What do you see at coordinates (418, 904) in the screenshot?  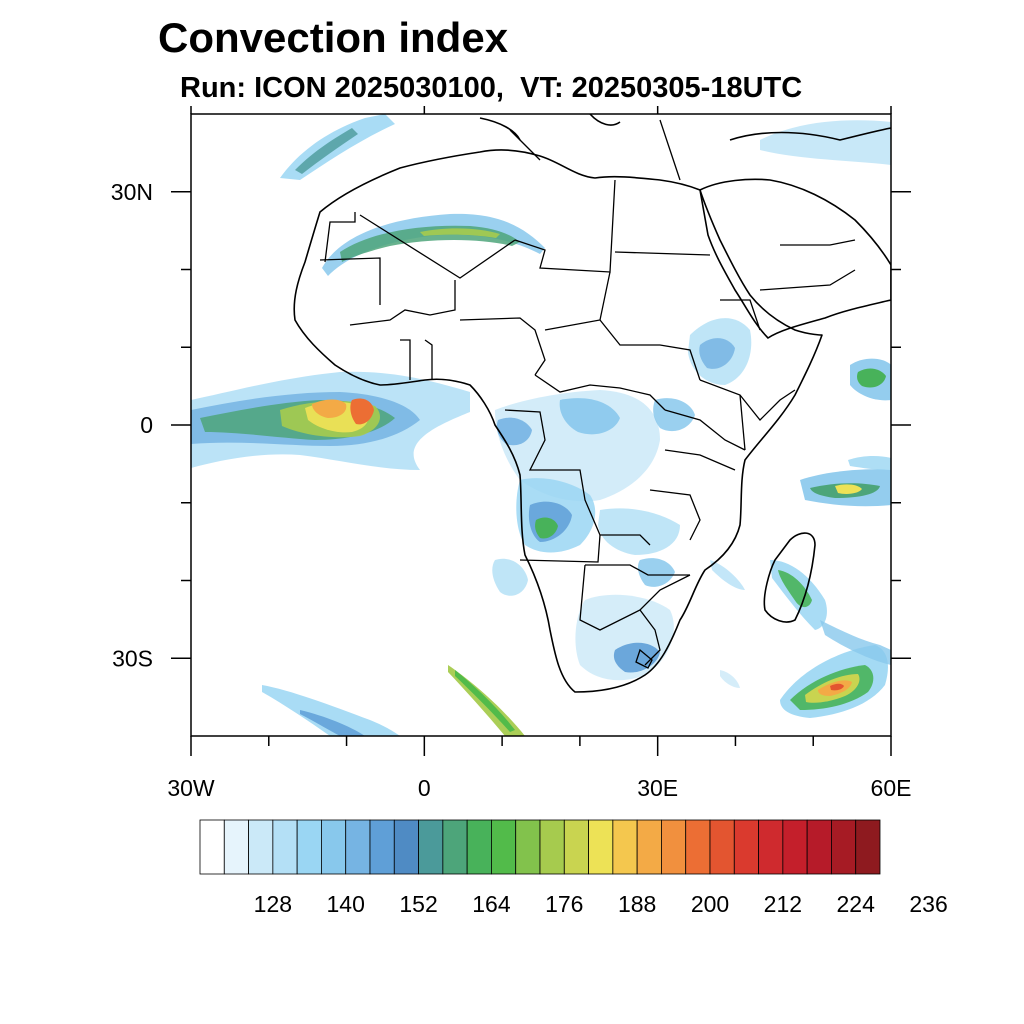 I see `colorbar-label: 152` at bounding box center [418, 904].